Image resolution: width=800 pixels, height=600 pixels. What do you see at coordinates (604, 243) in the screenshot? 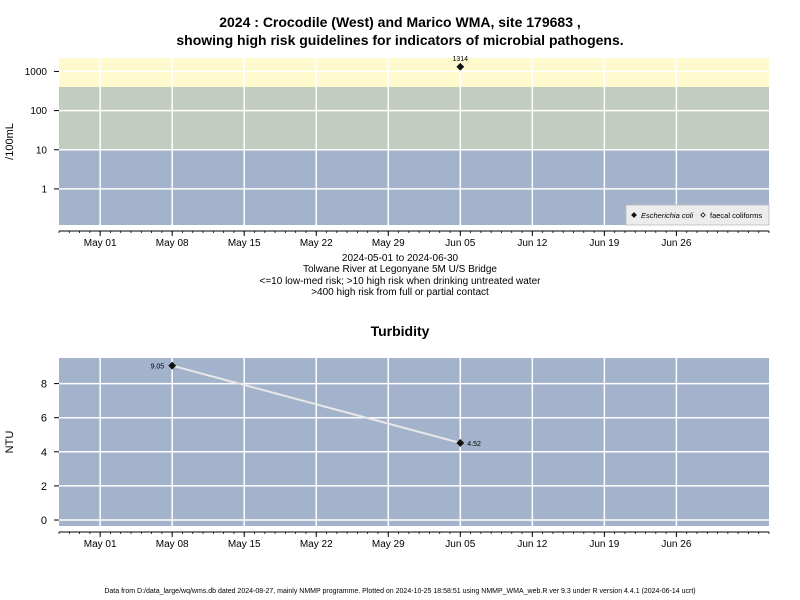
I see `ecoli-x-tick-label: Jun 19` at bounding box center [604, 243].